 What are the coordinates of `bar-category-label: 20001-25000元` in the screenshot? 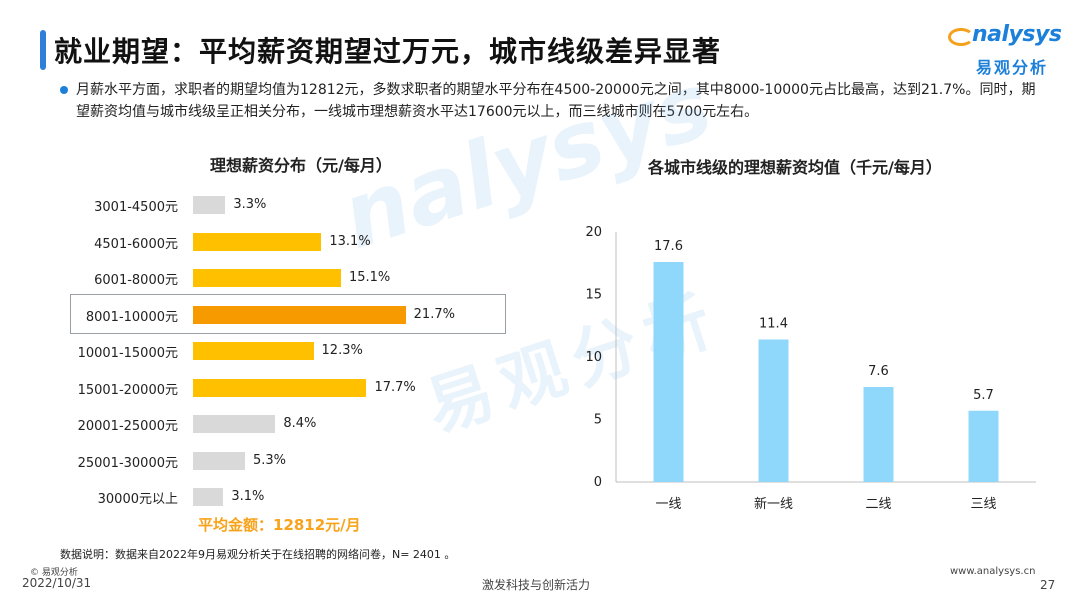 It's located at (127, 426).